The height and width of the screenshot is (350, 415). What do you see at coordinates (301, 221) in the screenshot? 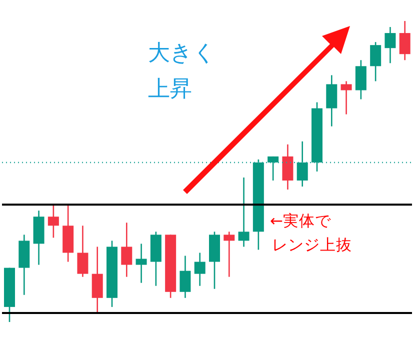
I see `annotation: ←実体で` at bounding box center [301, 221].